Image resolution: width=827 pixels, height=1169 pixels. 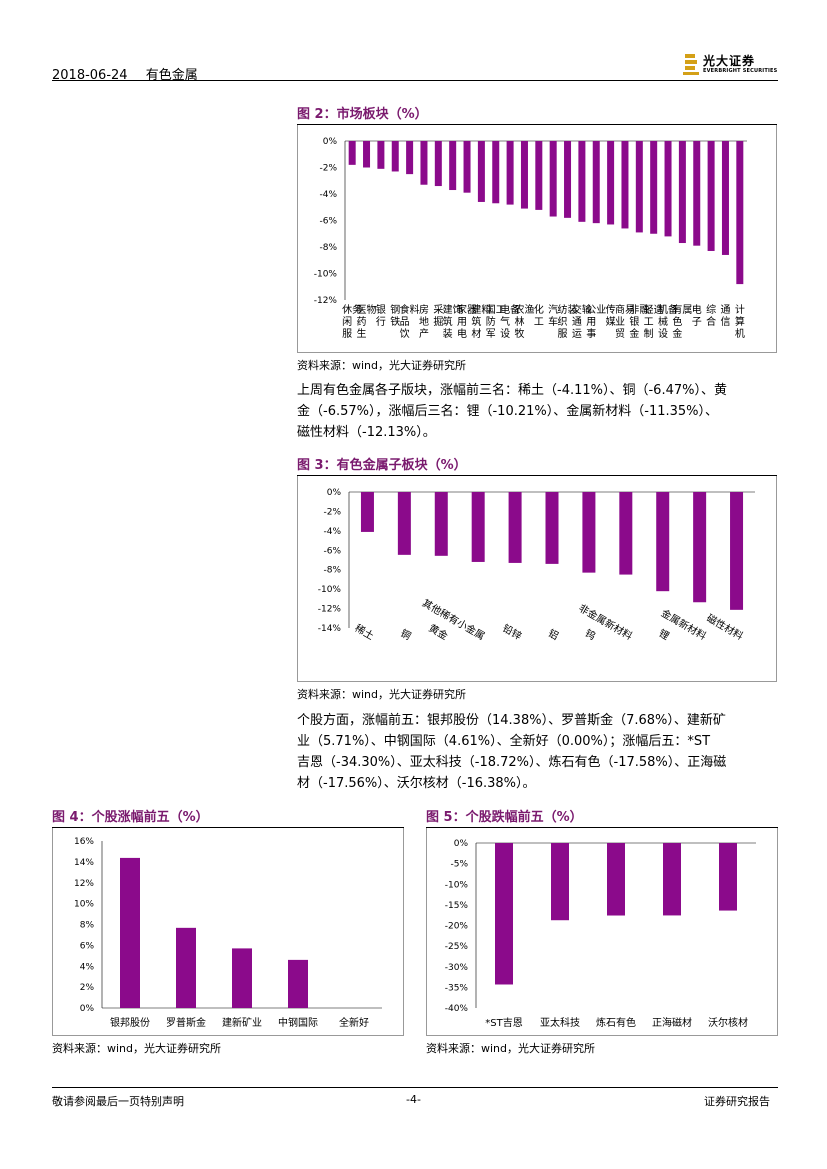 I want to click on category-label: 交, so click(x=577, y=309).